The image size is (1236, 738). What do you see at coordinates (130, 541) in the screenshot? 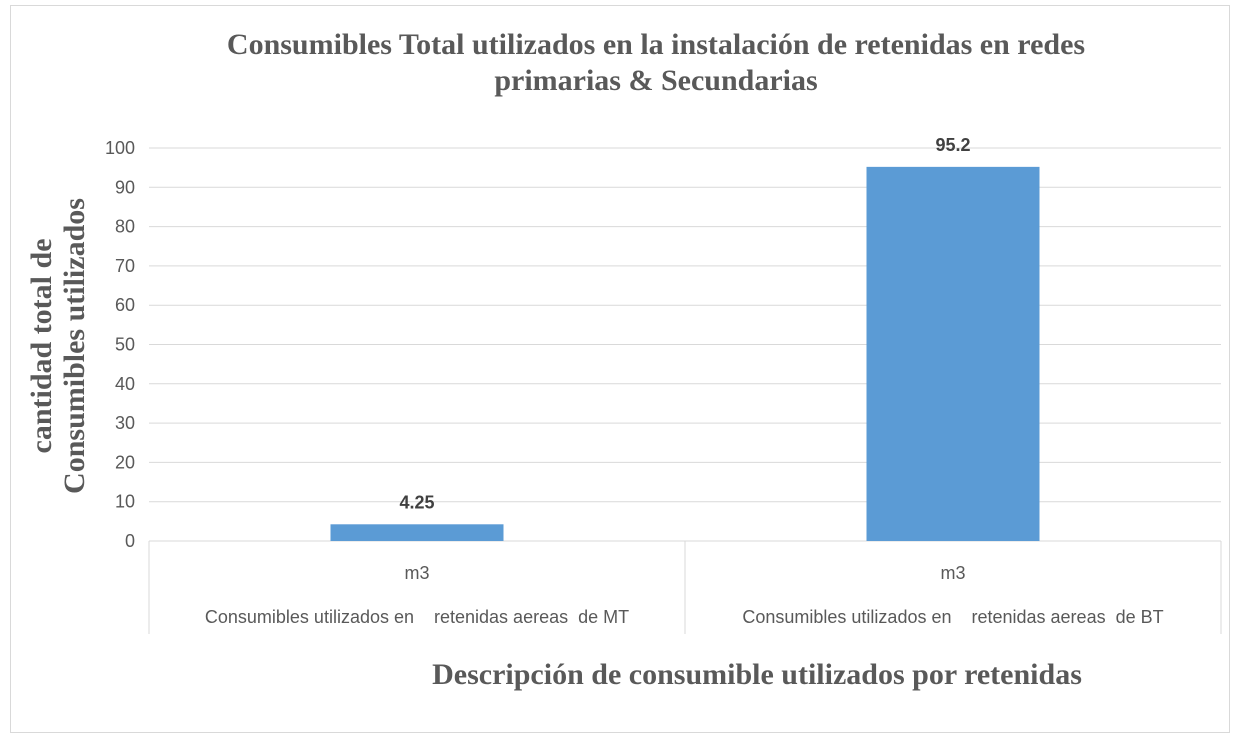
I see `y-tick-label-0: 0` at bounding box center [130, 541].